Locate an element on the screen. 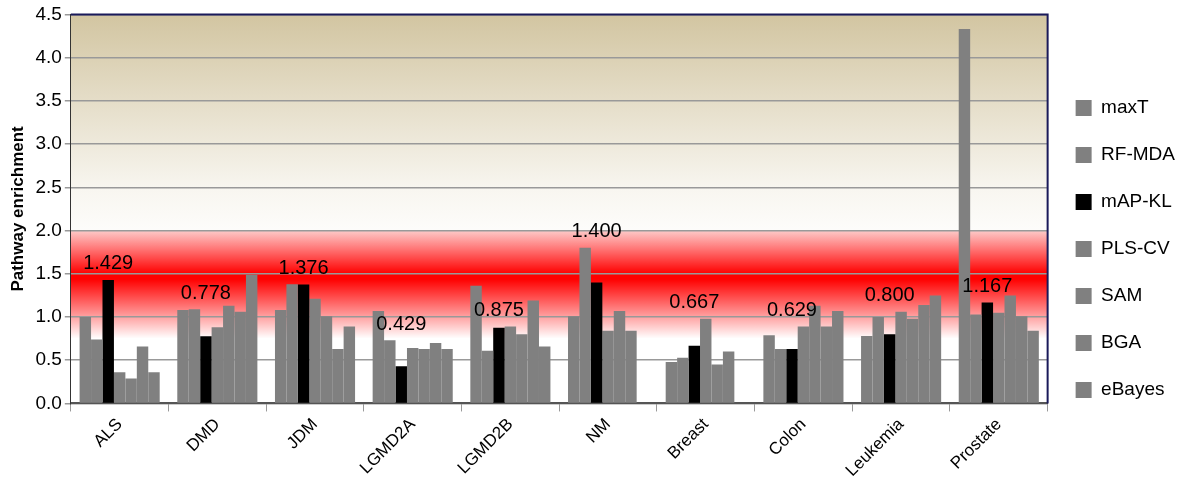 The image size is (1195, 484). legend-label: eBayes is located at coordinates (1133, 389).